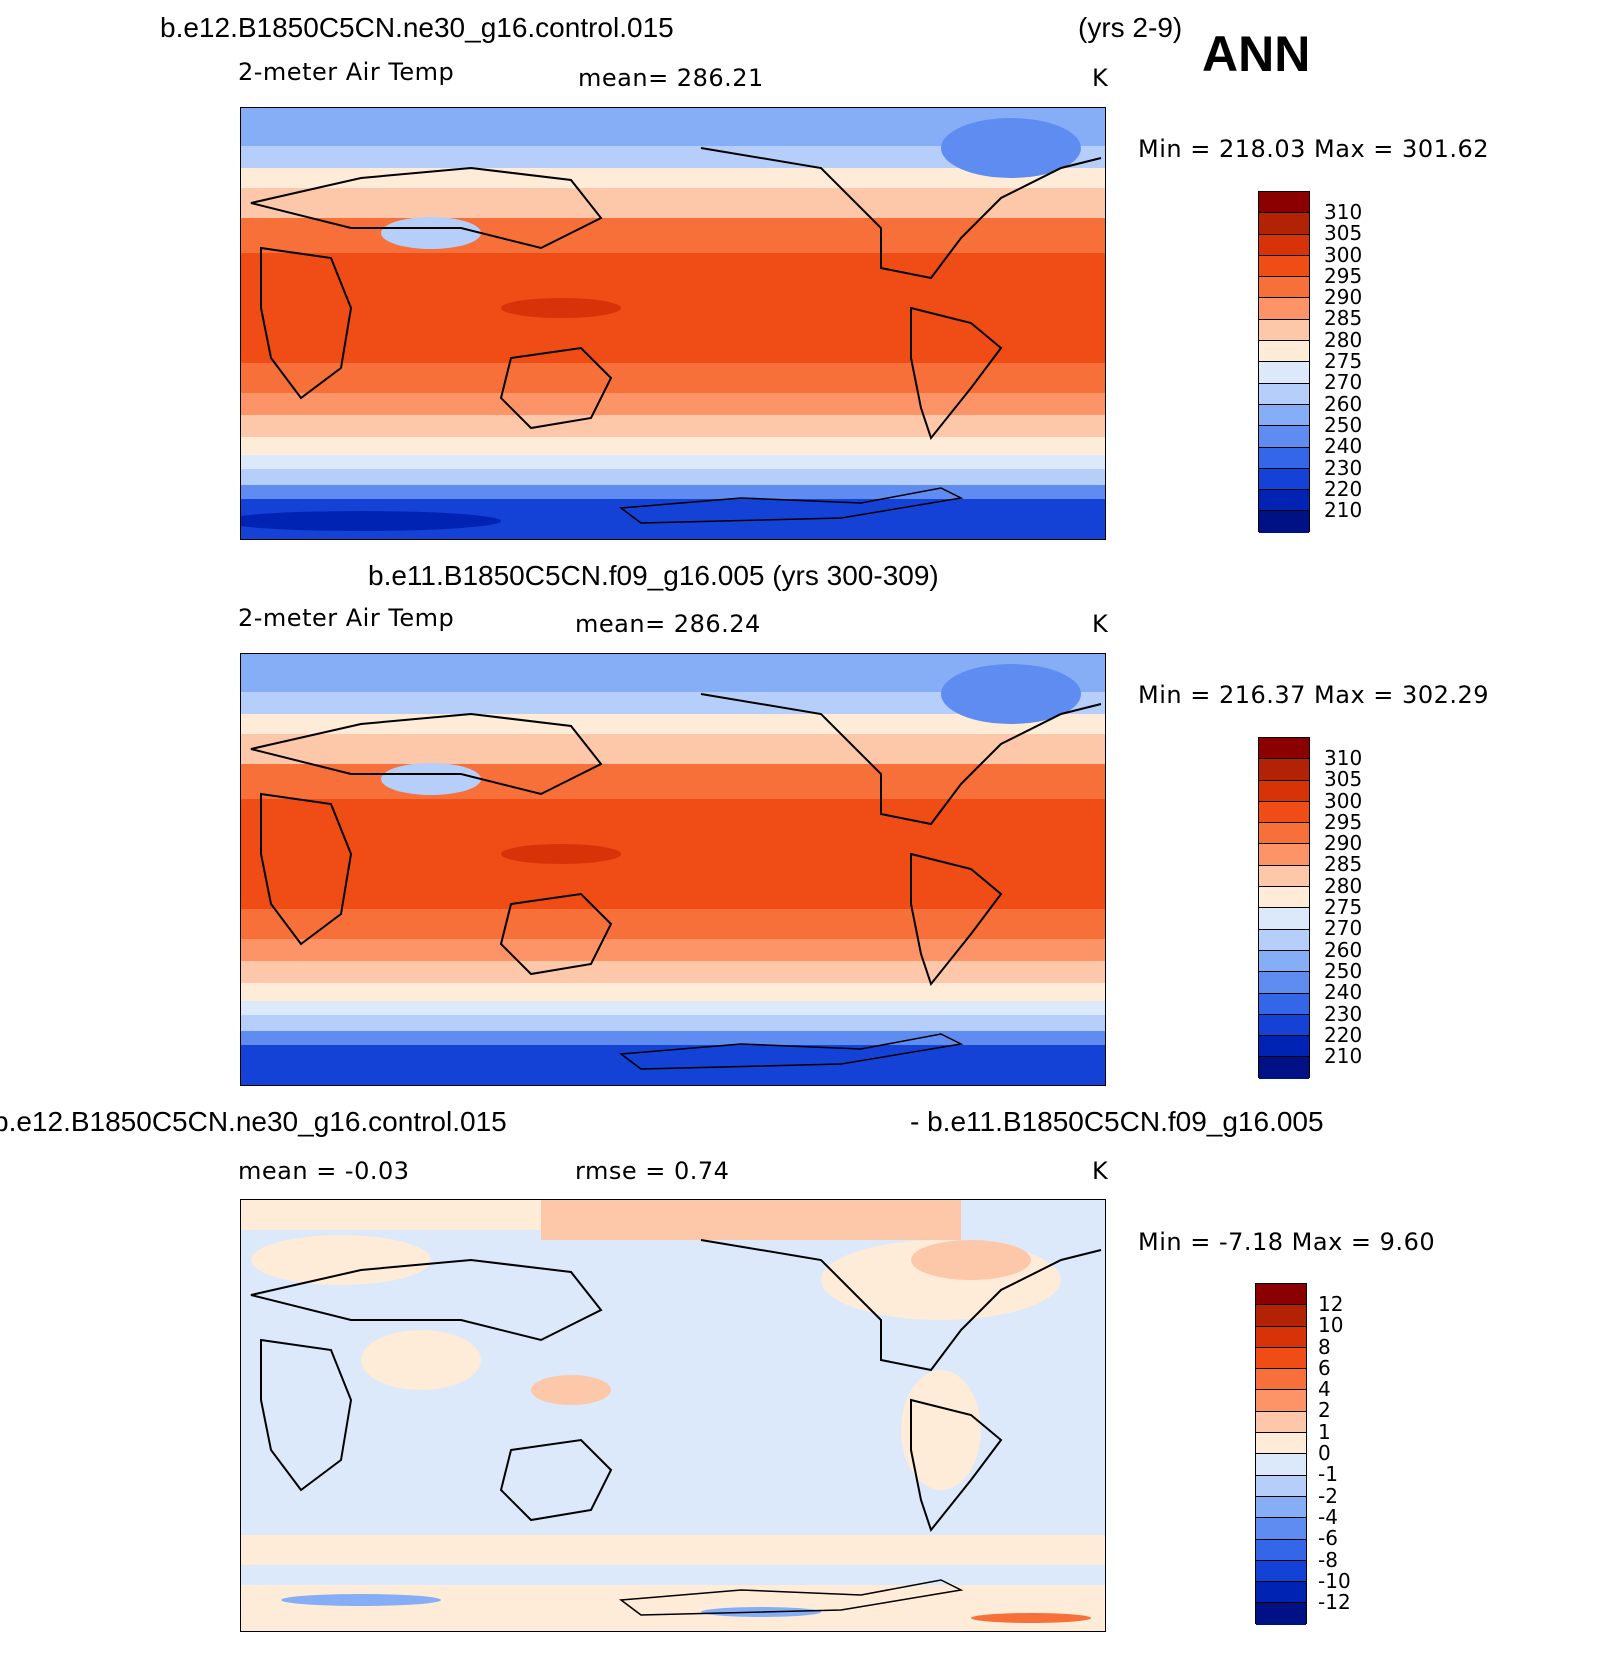 This screenshot has height=1658, width=1602. I want to click on panel2-mean: mean= 286.24, so click(668, 624).